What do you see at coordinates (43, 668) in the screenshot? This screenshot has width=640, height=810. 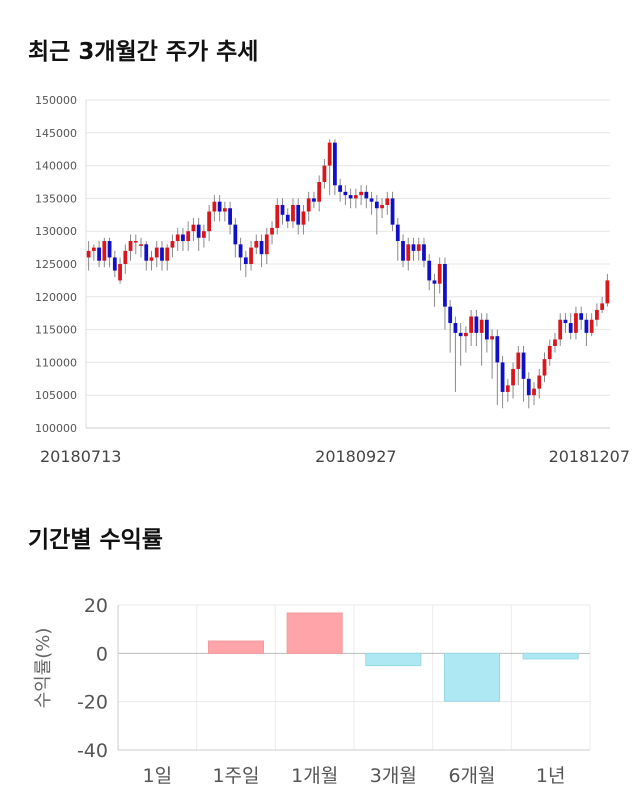 I see `returns-y-axis-label: 수익률(%)` at bounding box center [43, 668].